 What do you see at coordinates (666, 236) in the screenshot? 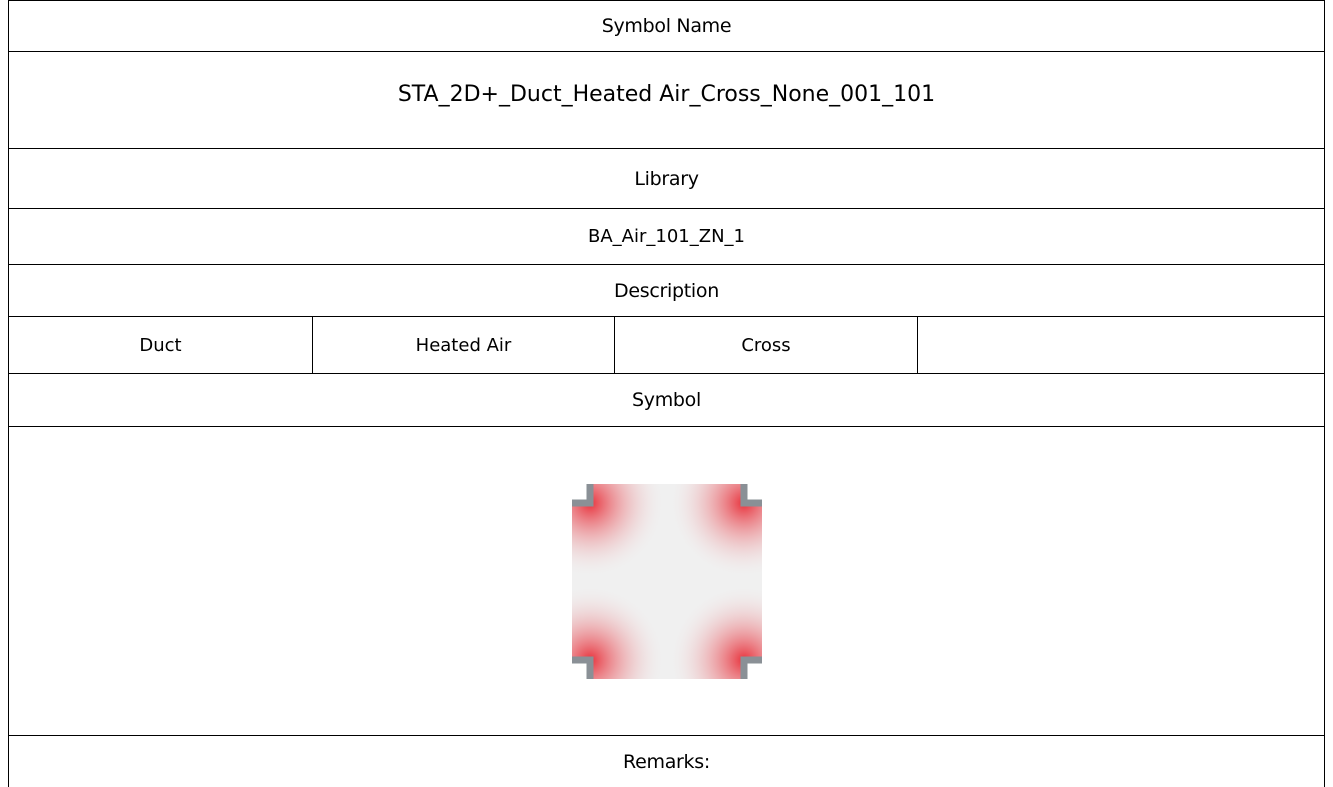
I see `library: BA_Air_101_ZN_1` at bounding box center [666, 236].